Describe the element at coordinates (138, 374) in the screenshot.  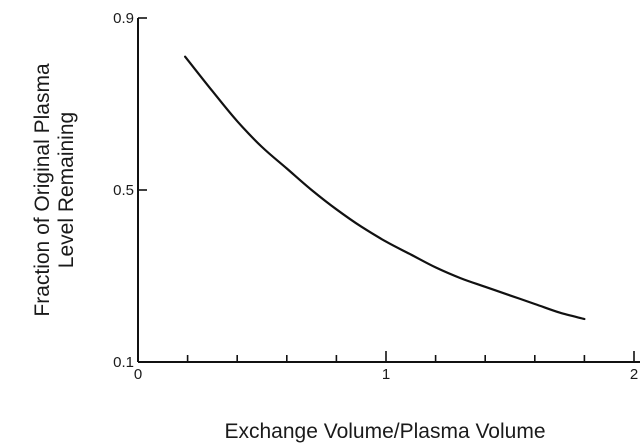
I see `x-tick-label: 0` at that location.